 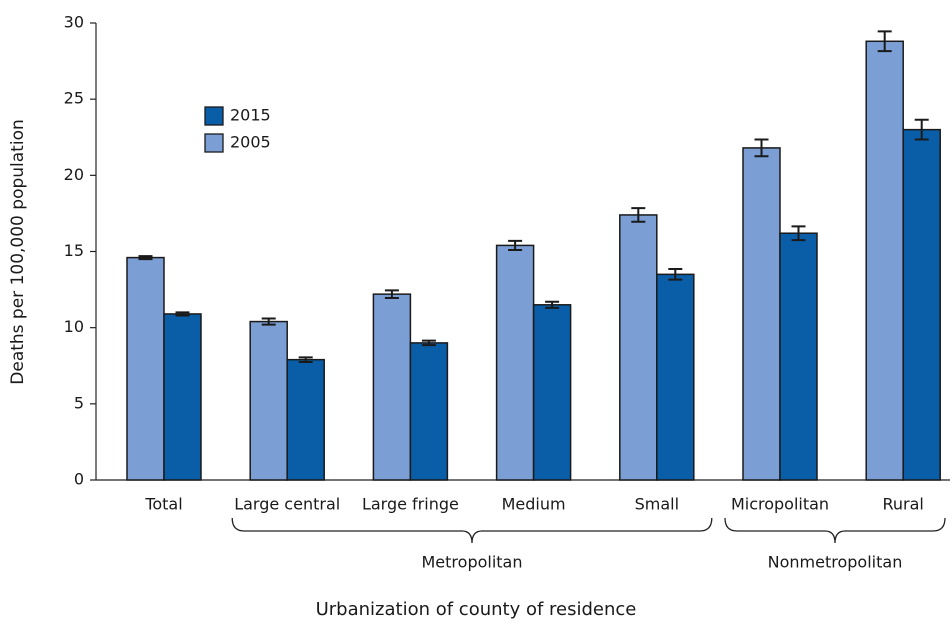 What do you see at coordinates (903, 504) in the screenshot?
I see `x-tick-label: Rural` at bounding box center [903, 504].